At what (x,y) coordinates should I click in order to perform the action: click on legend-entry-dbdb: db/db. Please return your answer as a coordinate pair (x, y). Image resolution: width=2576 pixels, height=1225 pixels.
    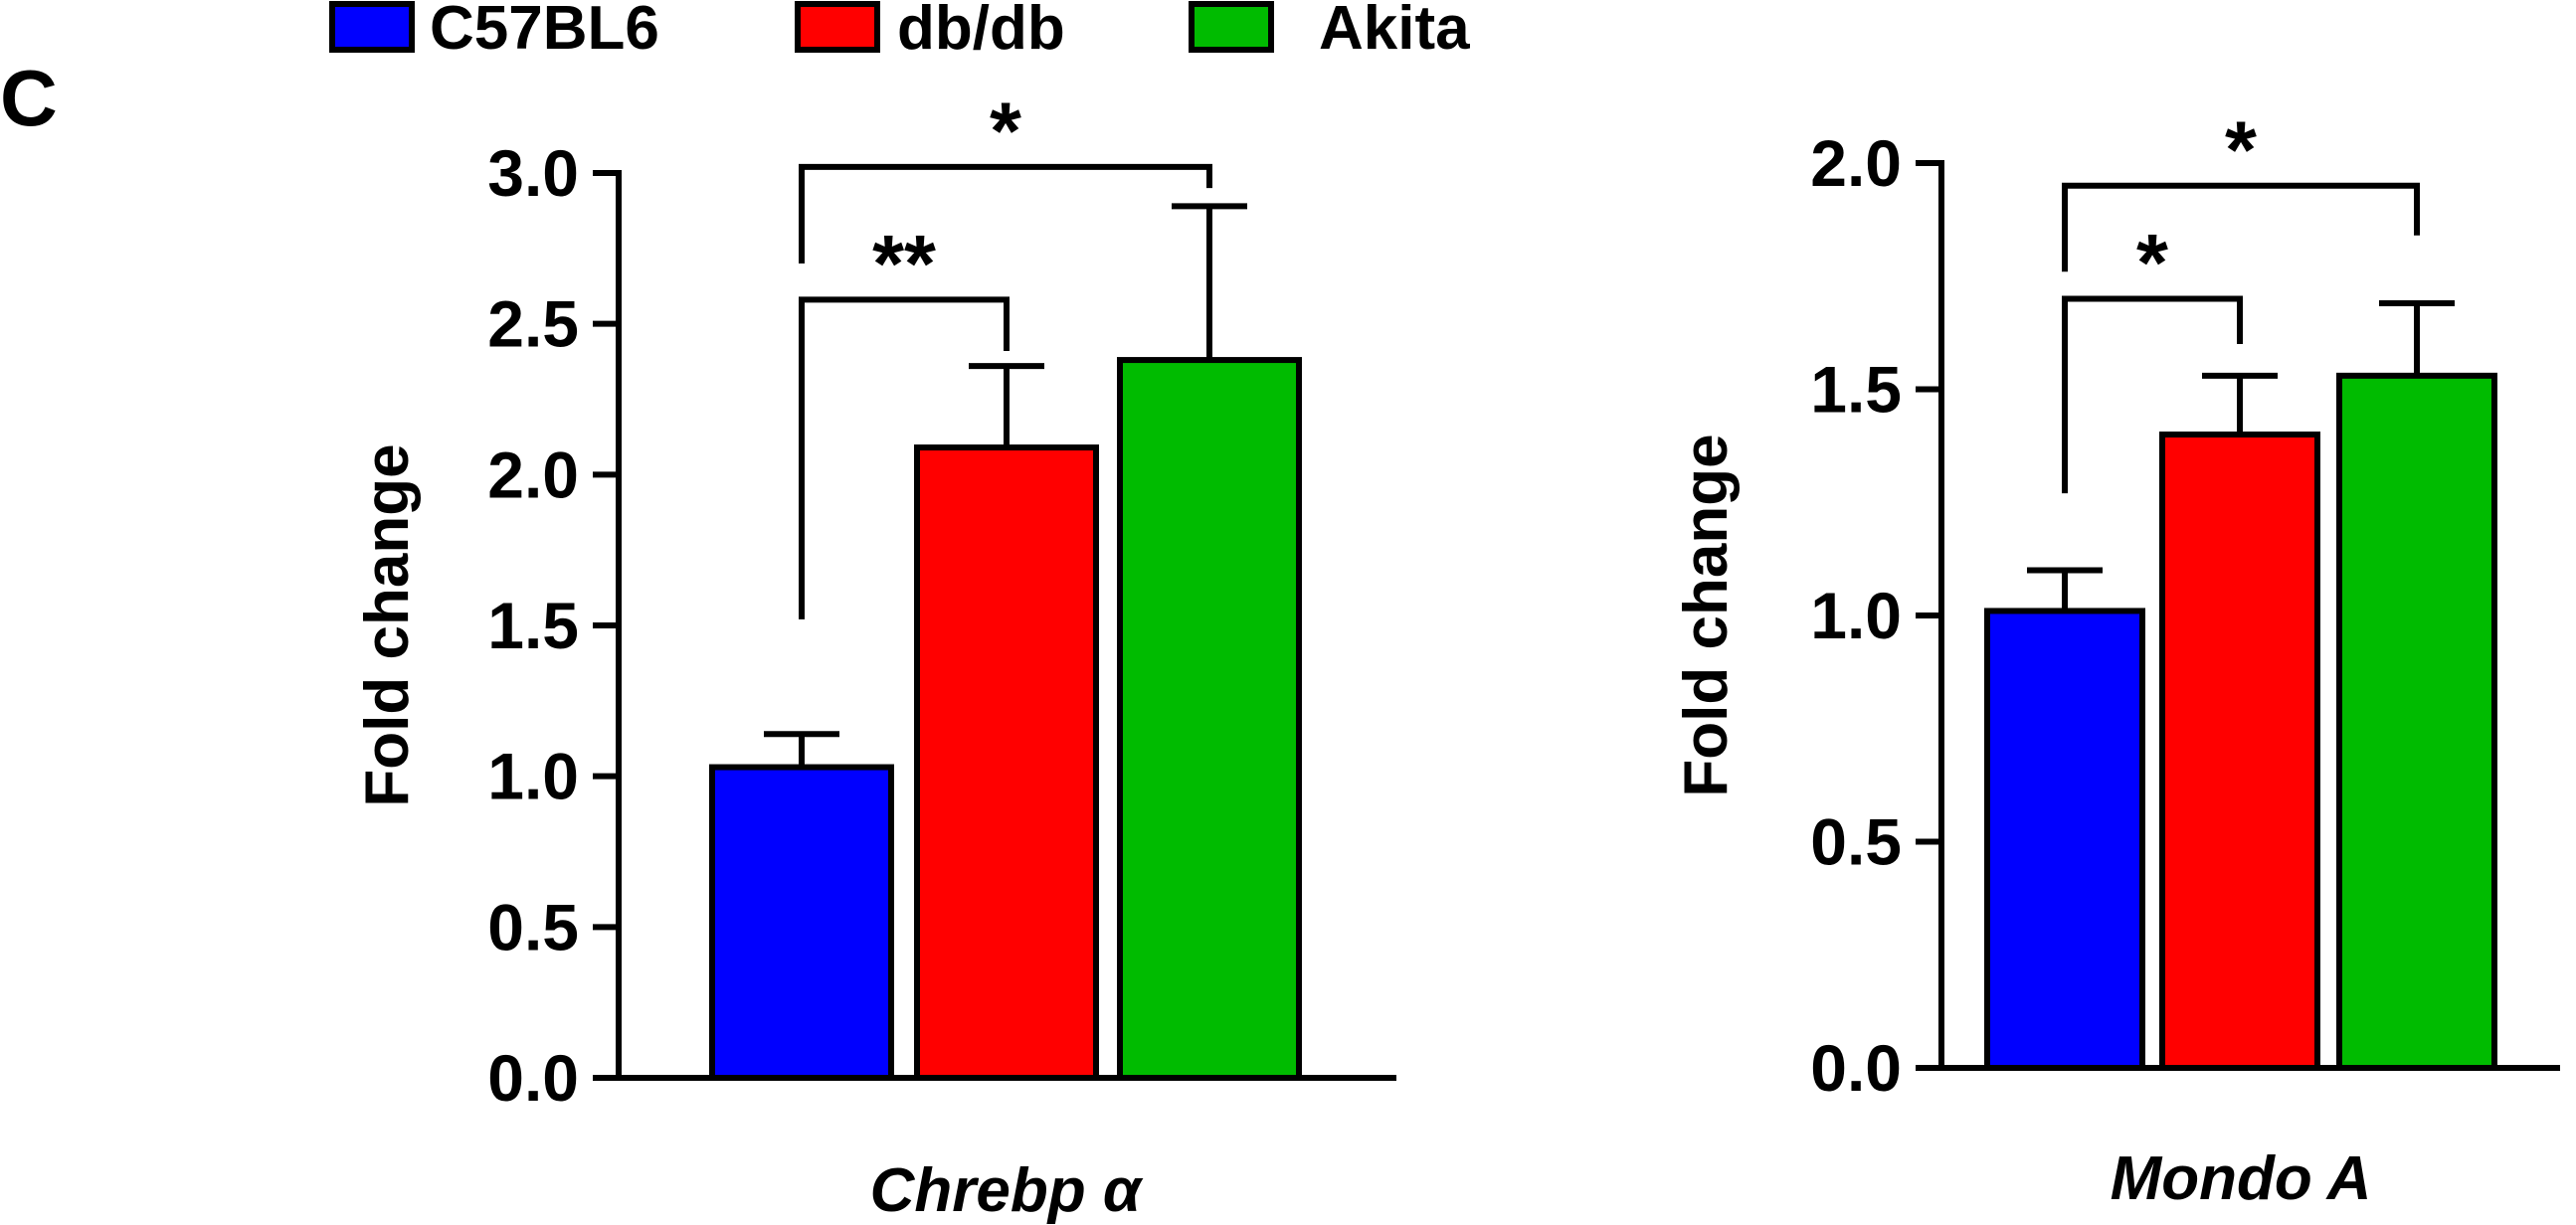
    Looking at the image, I should click on (930, 31).